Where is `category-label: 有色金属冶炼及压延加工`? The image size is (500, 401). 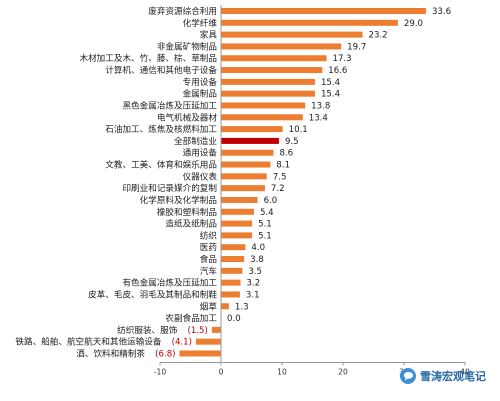 category-label: 有色金属冶炼及压延加工 is located at coordinates (169, 283).